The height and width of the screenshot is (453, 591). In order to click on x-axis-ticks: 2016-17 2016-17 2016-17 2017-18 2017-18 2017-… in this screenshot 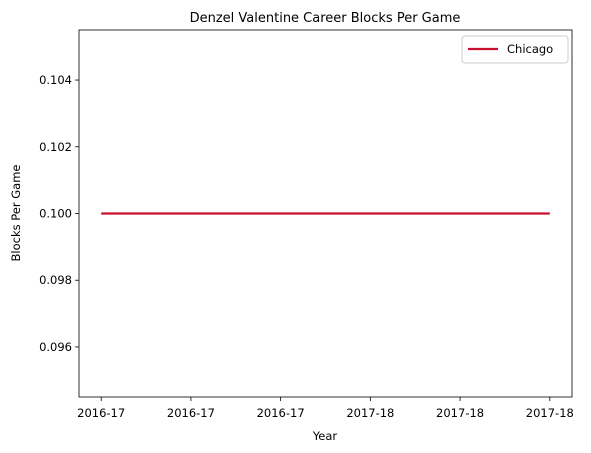, I will do `click(325, 408)`.